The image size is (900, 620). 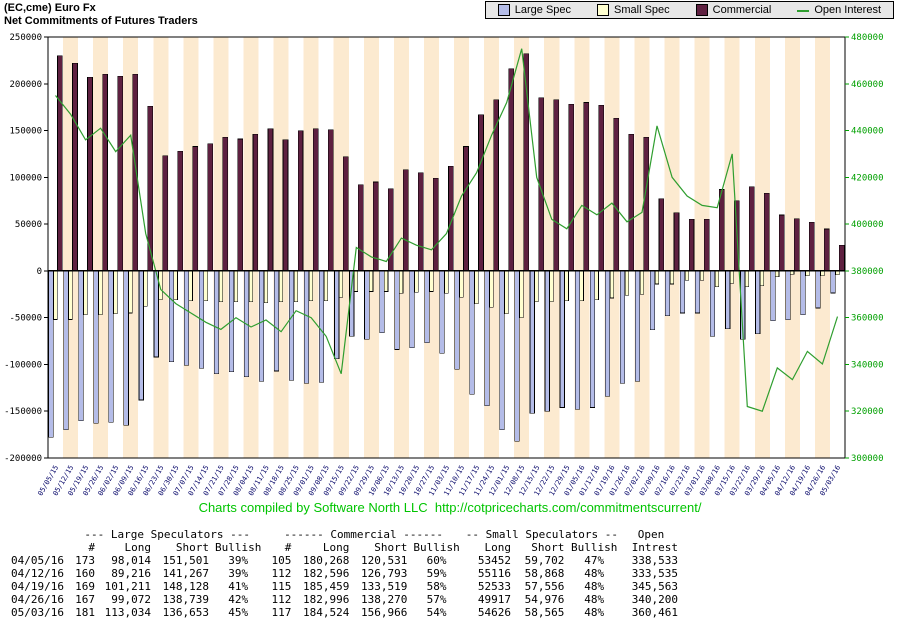 I want to click on right-axis-label: 420000, so click(x=867, y=178).